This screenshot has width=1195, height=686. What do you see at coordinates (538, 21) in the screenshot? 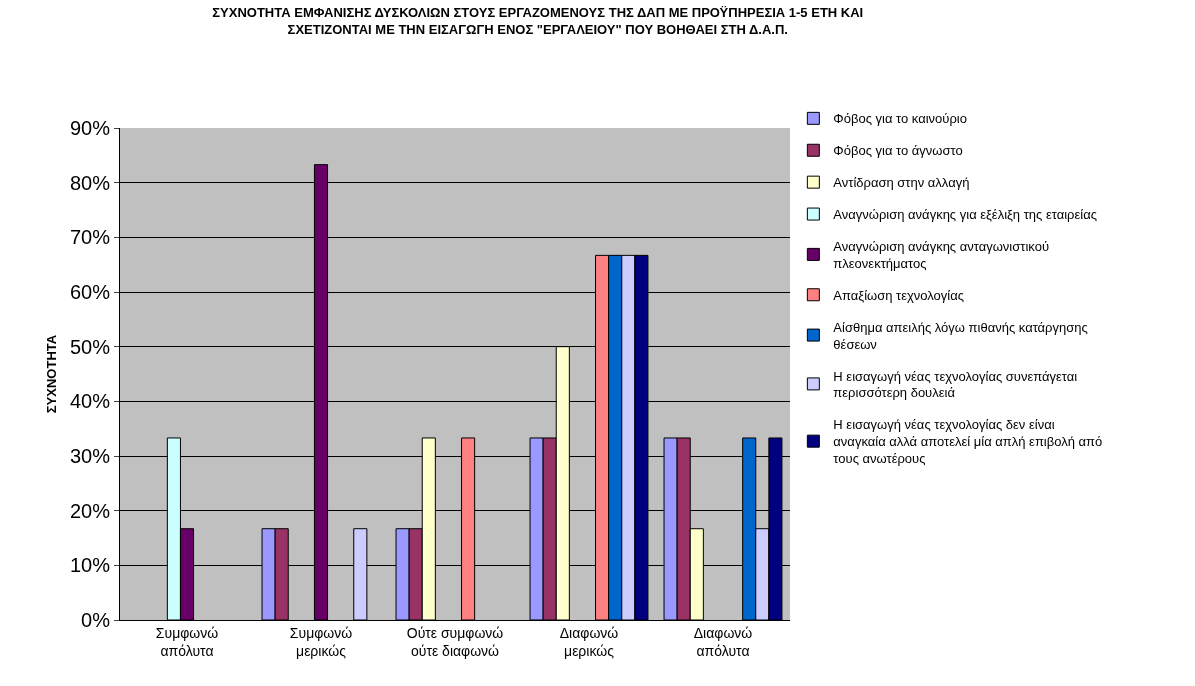
I see `chart-title: ΣΥΧΝΟΤΗΤΑ ΕΜΦΑΝΙΣΗΣ ΔΥΣΚΟΛΙΩΝ ΣΤΟΥΣ ΕΡΓΑΖΟΜΕΝΟΥΣ ΤΗΣ ΔΑΠ ΜΕ ΠΡΟΫΠΗΡΕΣΙΑ 1-5 ΕΤΗ ΚΑΙ ΣΧΕΤΙΖΟΝΤΑΙ ΜΕ ΤΗΝ ΕΙΣΑΓΩΓΗ ΕΝΟΣ "ΕΡΓΑΛΕΙΟΥ" ΠΟΥ ΒΟΗΘΑΕΙ ΣΤΗ Δ.Α.Π.` at bounding box center [538, 21].